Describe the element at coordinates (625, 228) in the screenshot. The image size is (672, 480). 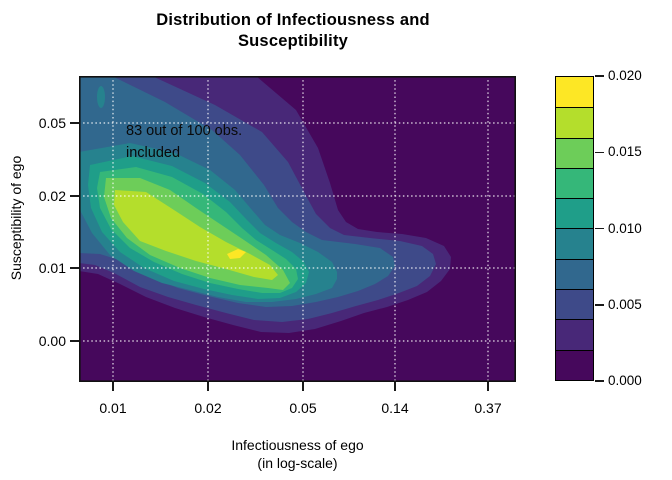
I see `legend-tick-label: 0.010` at that location.